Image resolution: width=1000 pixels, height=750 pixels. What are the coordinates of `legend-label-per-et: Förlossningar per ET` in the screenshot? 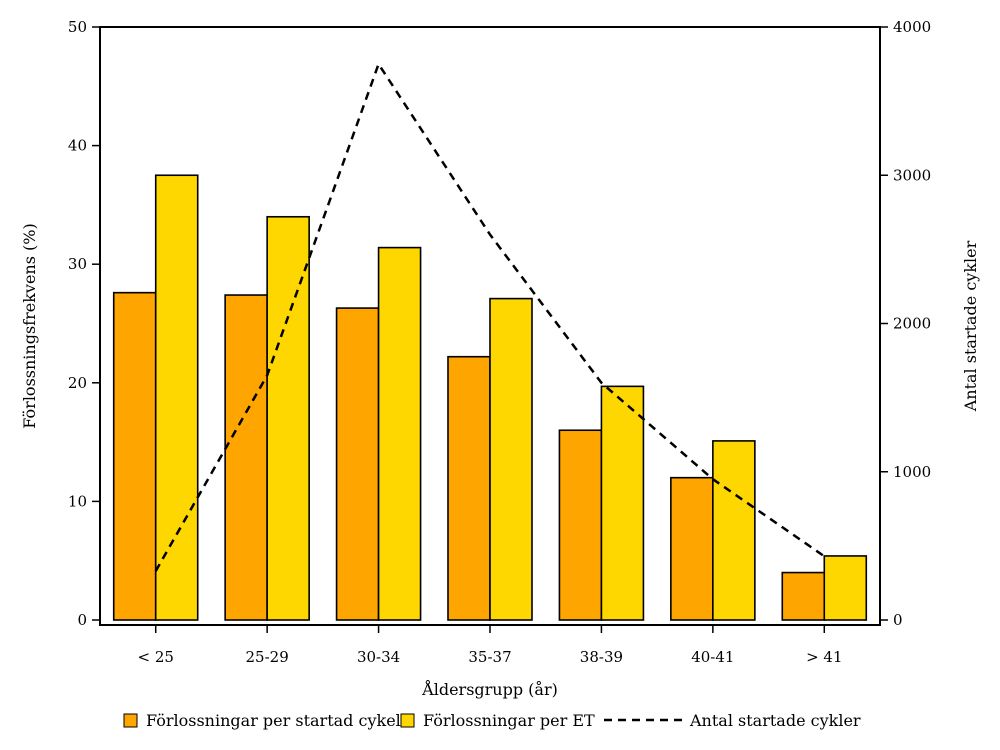 It's located at (509, 720).